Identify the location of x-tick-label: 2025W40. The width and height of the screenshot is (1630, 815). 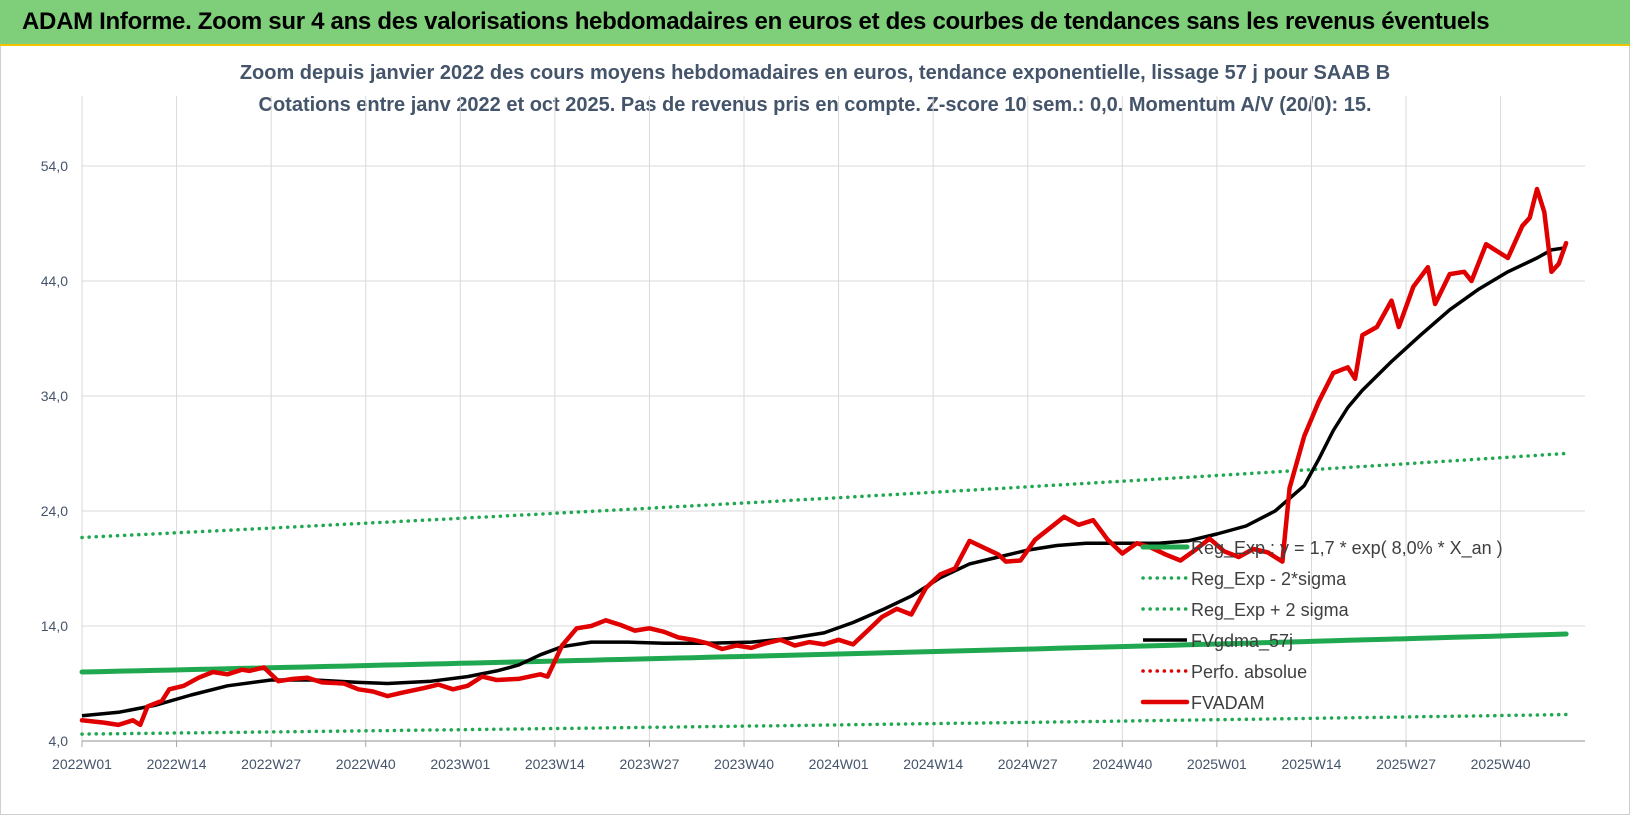
(1501, 764).